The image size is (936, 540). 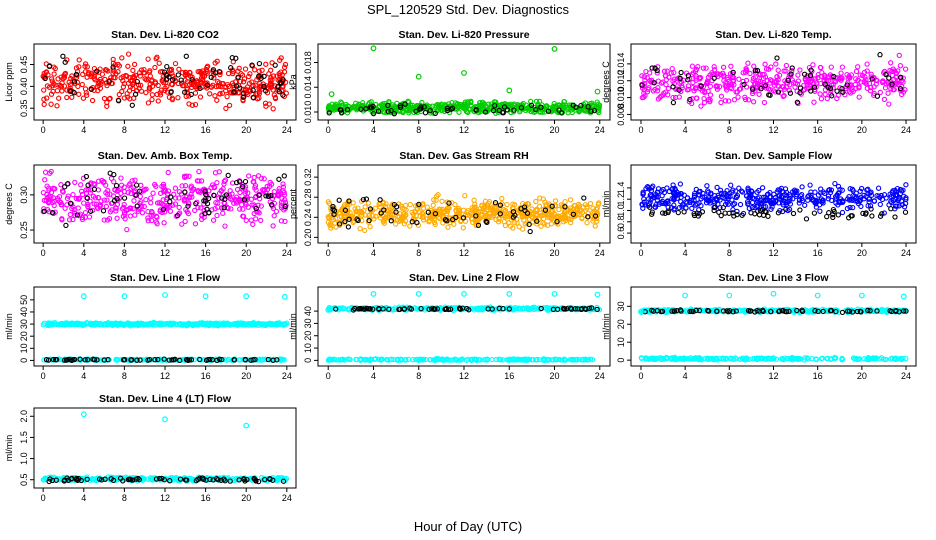 I want to click on panel-title: Stan. Dev. Li-820 CO2, so click(x=165, y=35).